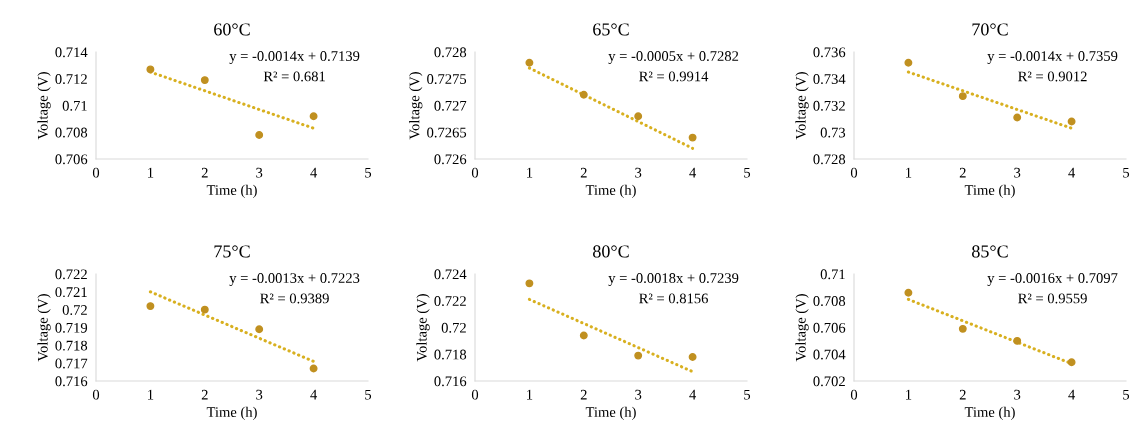 Image resolution: width=1133 pixels, height=445 pixels. What do you see at coordinates (232, 251) in the screenshot?
I see `chart-title: 75°C` at bounding box center [232, 251].